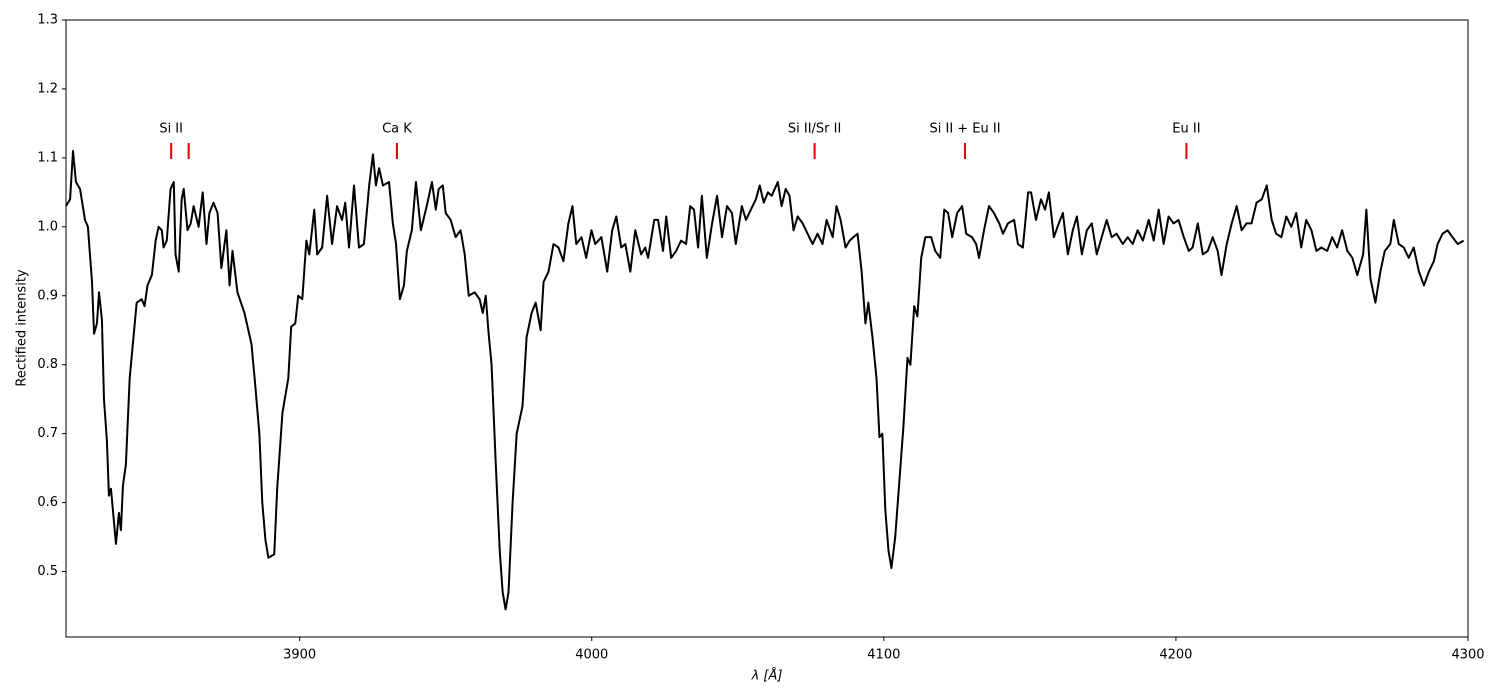 The image size is (1500, 700). What do you see at coordinates (47, 295) in the screenshot?
I see `y-tick-label: 0.9` at bounding box center [47, 295].